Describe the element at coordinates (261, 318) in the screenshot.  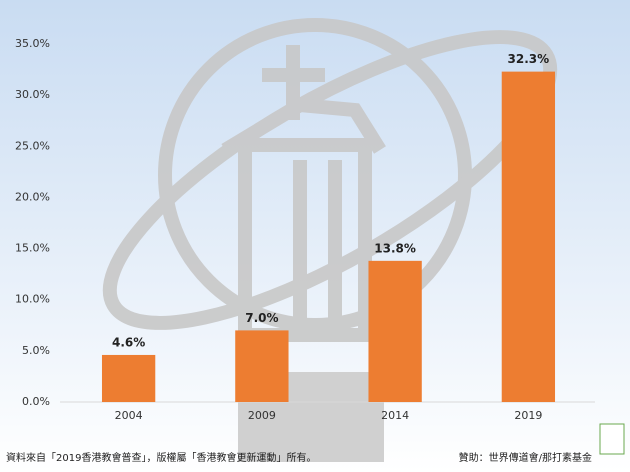
I see `value-label: 7.0%` at that location.